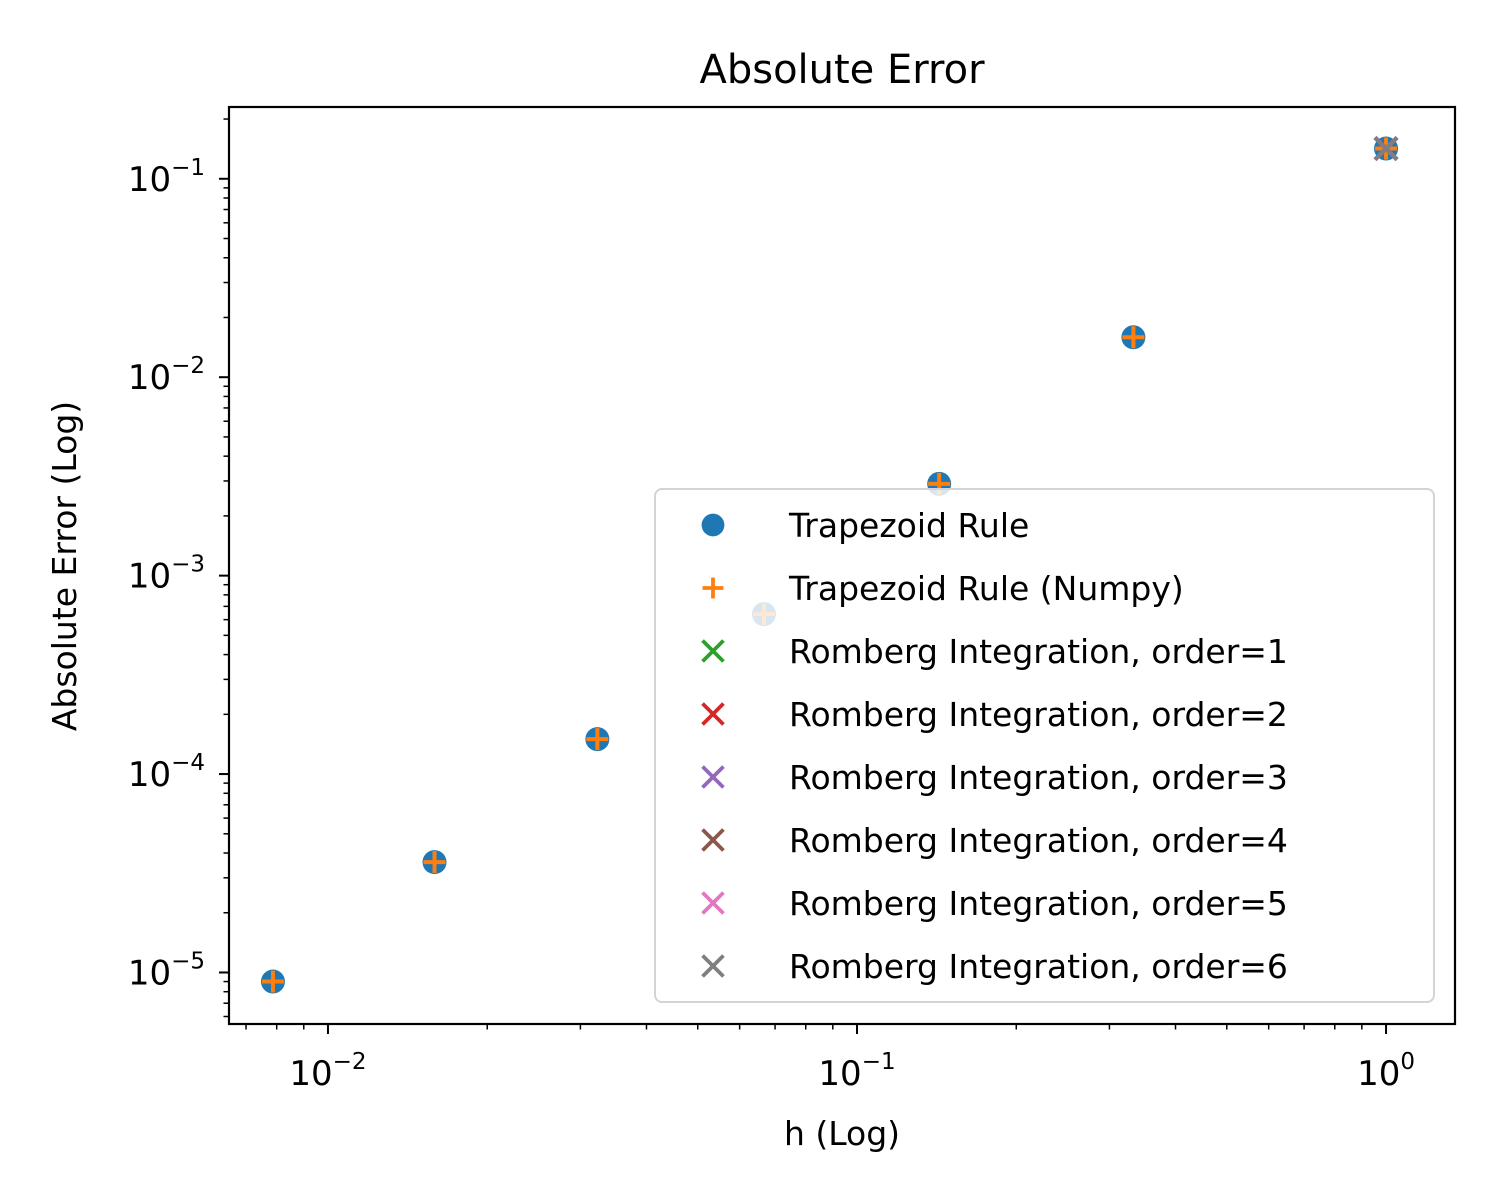 This screenshot has width=1500, height=1200. What do you see at coordinates (166, 375) in the screenshot?
I see `y-tick-label: 10⁻²` at bounding box center [166, 375].